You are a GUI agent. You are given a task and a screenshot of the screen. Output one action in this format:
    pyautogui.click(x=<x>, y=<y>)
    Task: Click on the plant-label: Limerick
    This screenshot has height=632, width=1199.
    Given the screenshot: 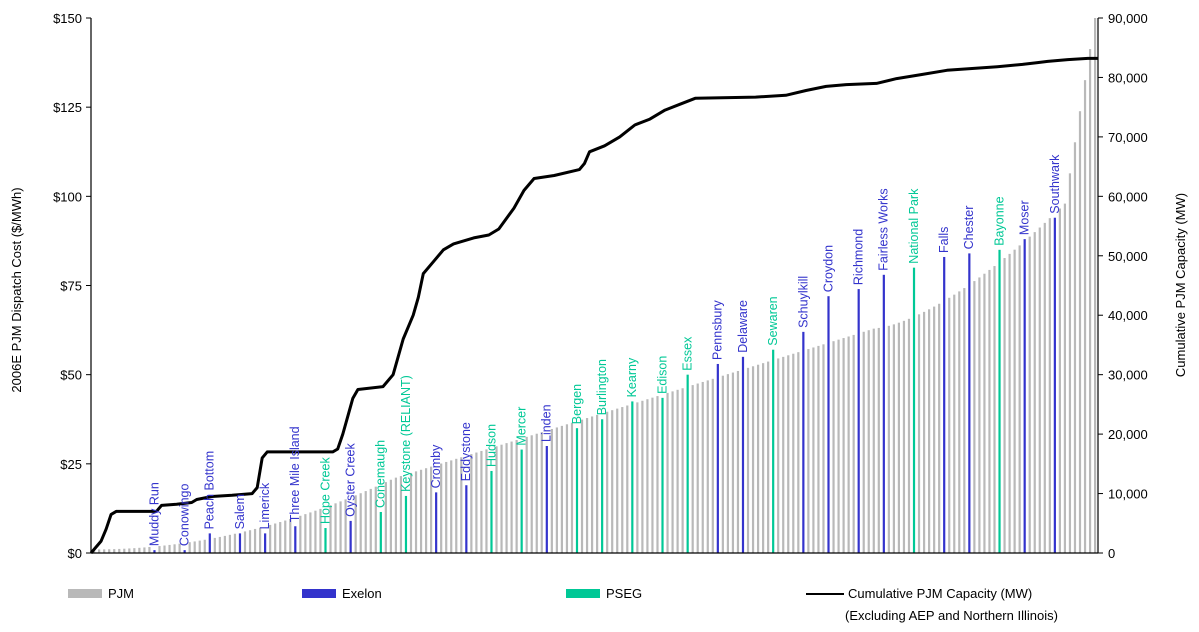 What is the action you would take?
    pyautogui.click(x=265, y=505)
    